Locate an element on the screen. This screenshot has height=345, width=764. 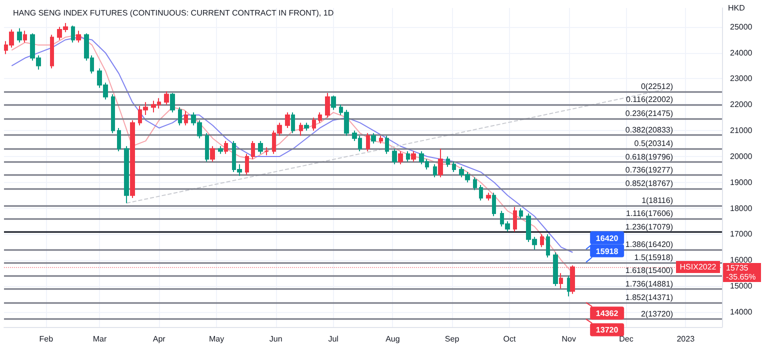
y-tick-label: 19000 is located at coordinates (741, 182).